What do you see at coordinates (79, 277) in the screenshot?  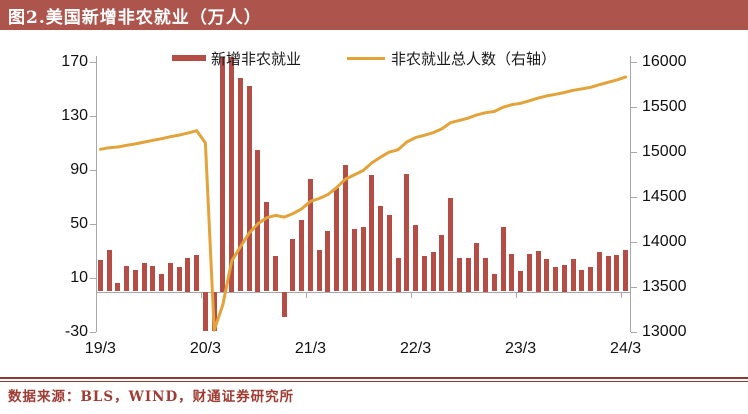 I see `left-axis-tick-label: 10` at bounding box center [79, 277].